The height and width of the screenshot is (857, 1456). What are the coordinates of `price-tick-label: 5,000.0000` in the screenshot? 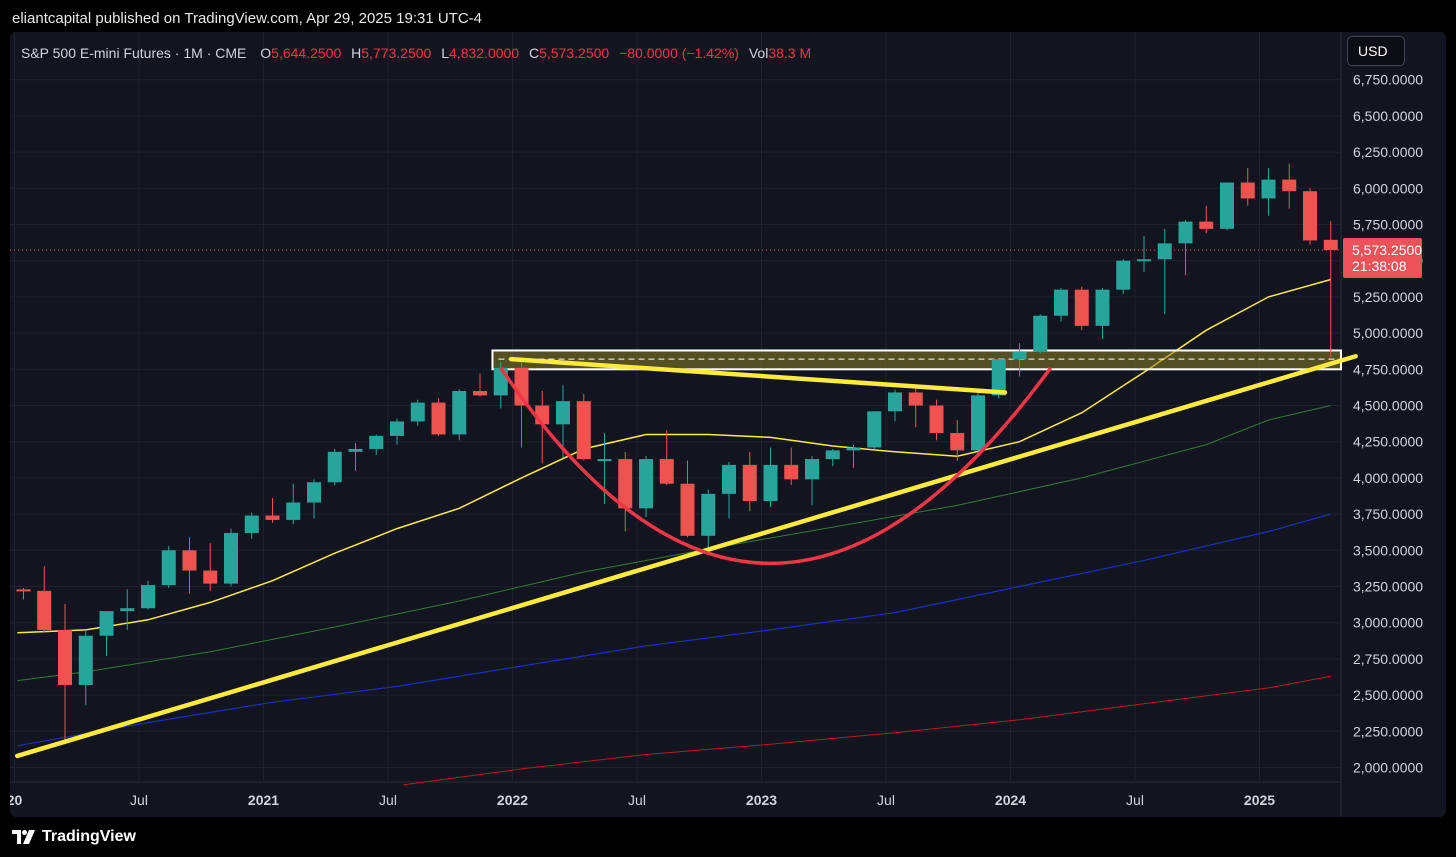 It's located at (1388, 333).